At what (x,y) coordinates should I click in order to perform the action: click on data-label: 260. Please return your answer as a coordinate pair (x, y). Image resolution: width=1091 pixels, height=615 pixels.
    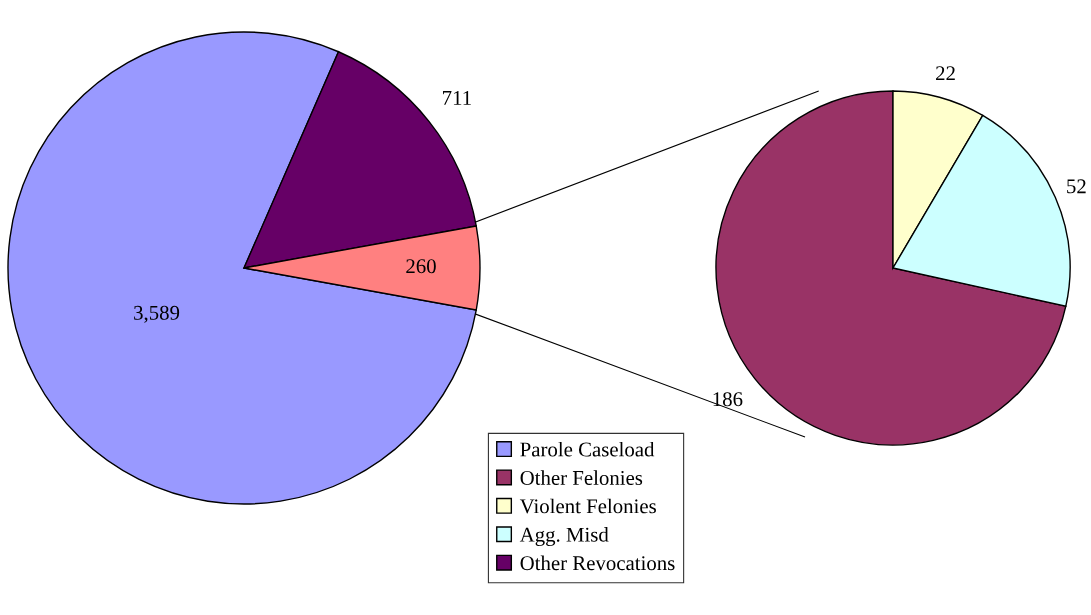
    Looking at the image, I should click on (421, 266).